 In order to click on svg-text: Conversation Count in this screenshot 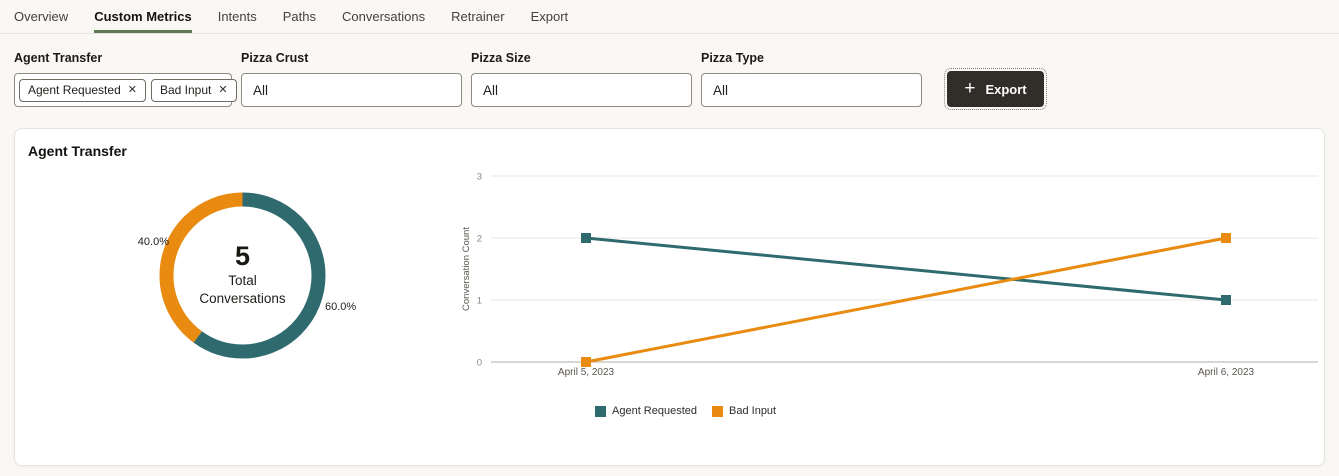, I will do `click(466, 269)`.